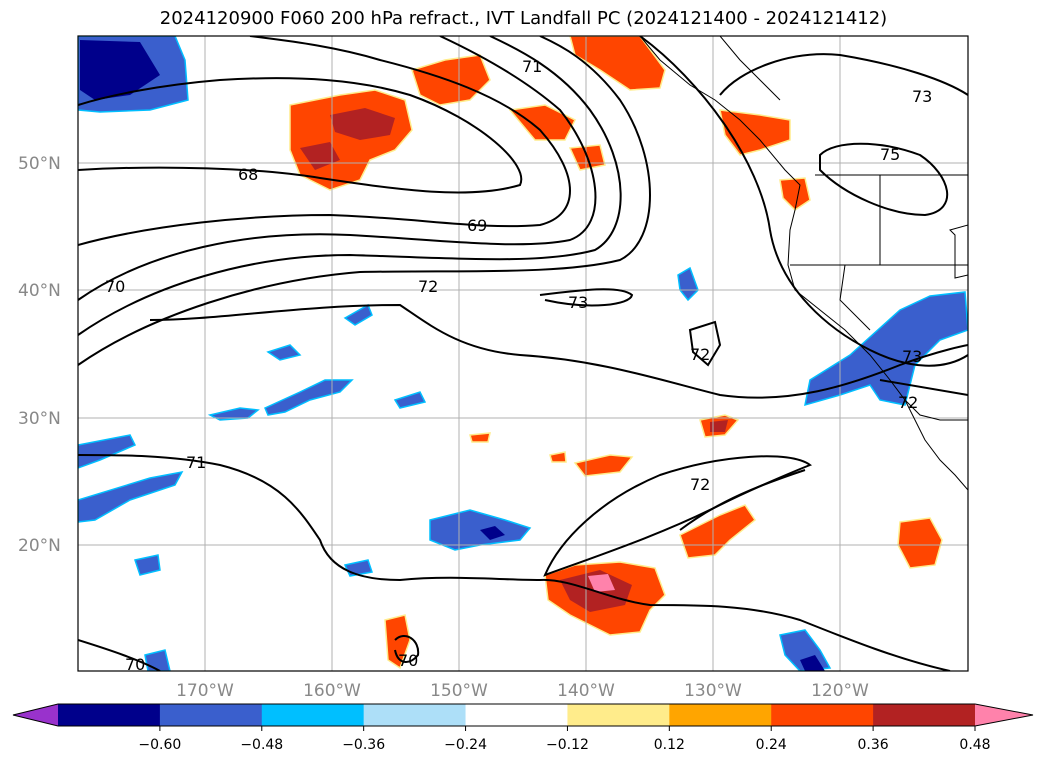 The image size is (1047, 765). Describe the element at coordinates (974, 745) in the screenshot. I see `colorbar-tick-label: 0.48` at that location.